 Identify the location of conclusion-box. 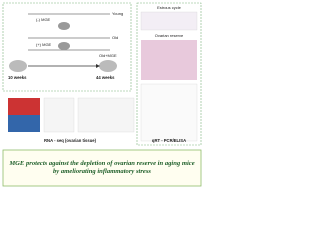
(102, 168).